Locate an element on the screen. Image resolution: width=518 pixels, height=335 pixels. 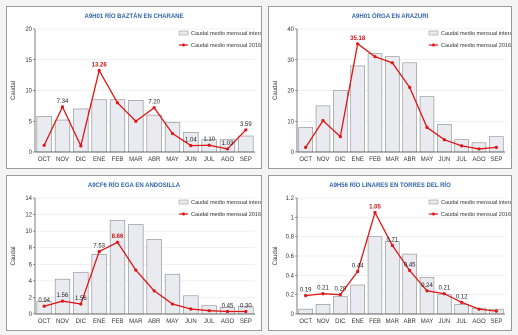
line-point-nov is located at coordinates (62, 301).